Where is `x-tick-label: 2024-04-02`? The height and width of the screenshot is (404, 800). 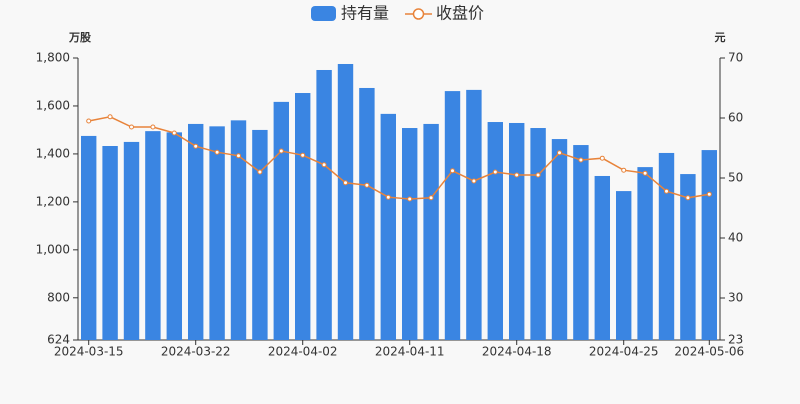
x-tick-label: 2024-04-02 is located at coordinates (303, 352).